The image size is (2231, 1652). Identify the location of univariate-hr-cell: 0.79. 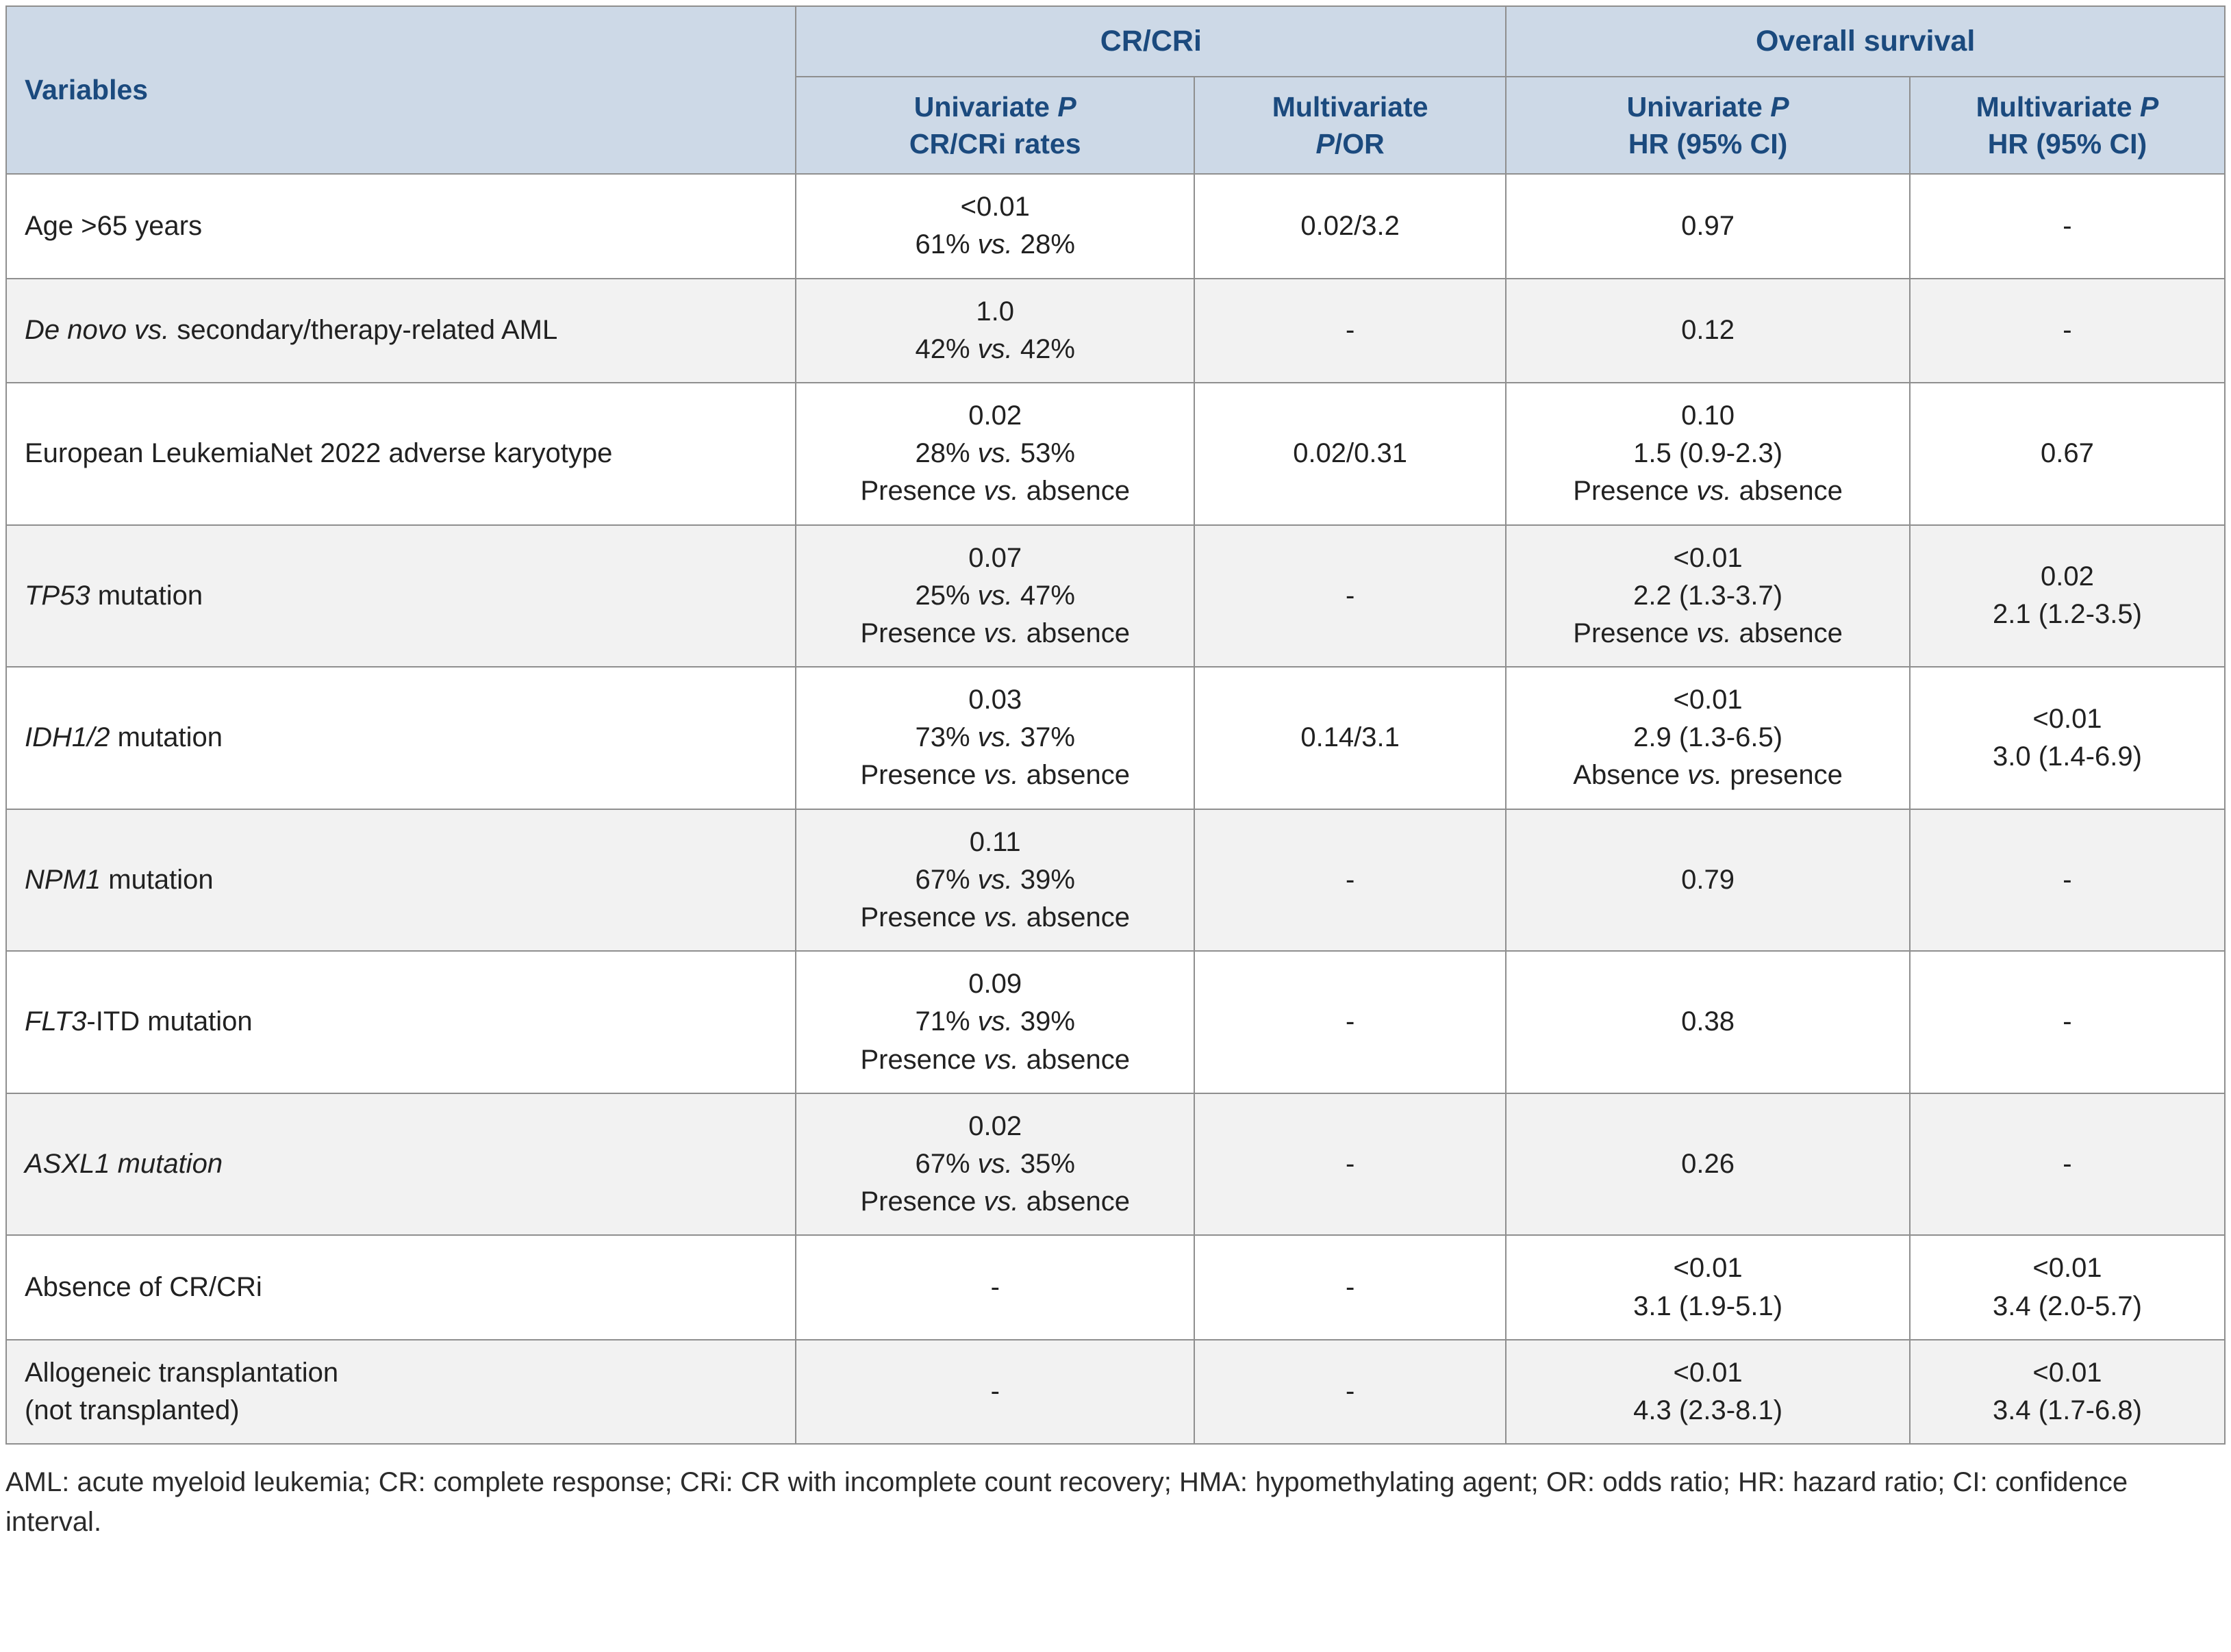
(1708, 880).